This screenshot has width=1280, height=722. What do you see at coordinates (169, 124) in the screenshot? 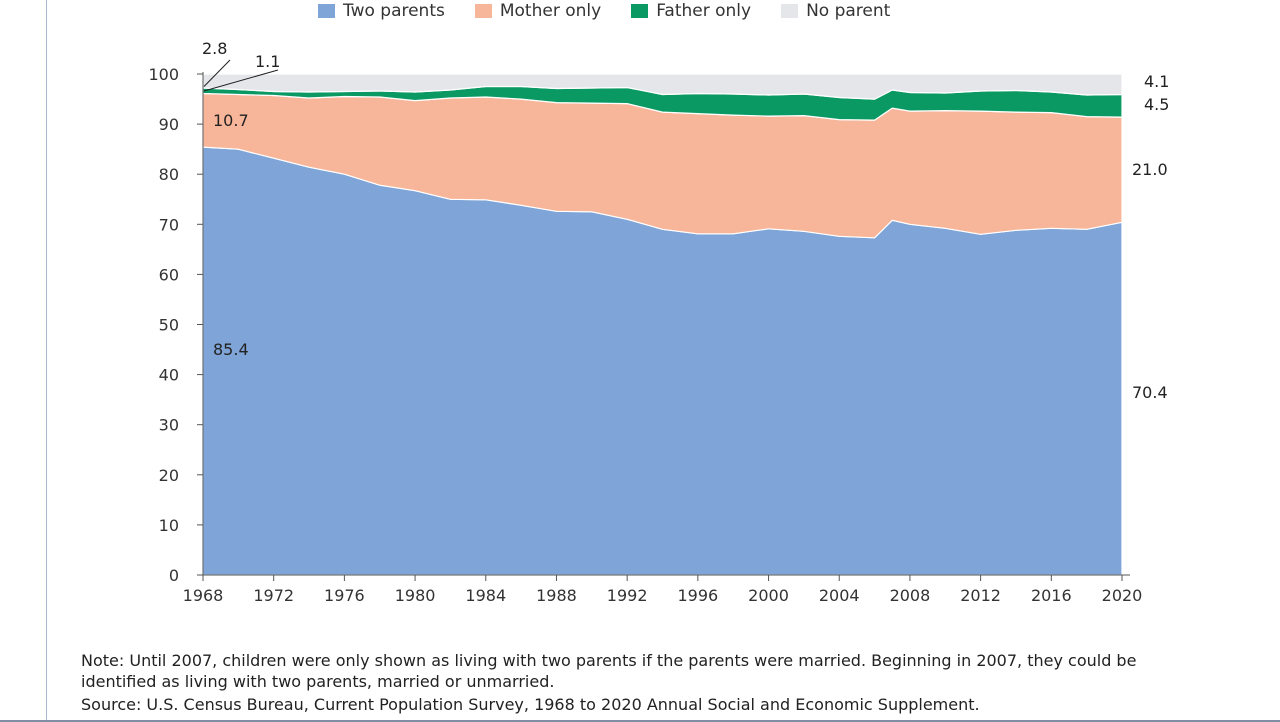
I see `y-tick-label: 90` at bounding box center [169, 124].